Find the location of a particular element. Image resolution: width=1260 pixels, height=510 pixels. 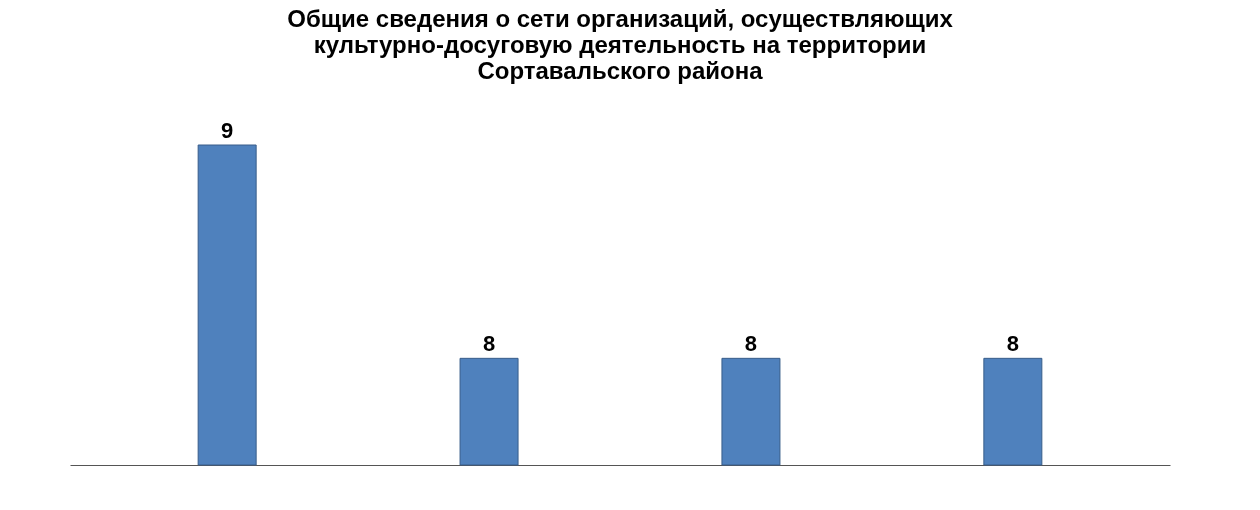

text: культурно-досуговую деятельность на территории is located at coordinates (620, 44).